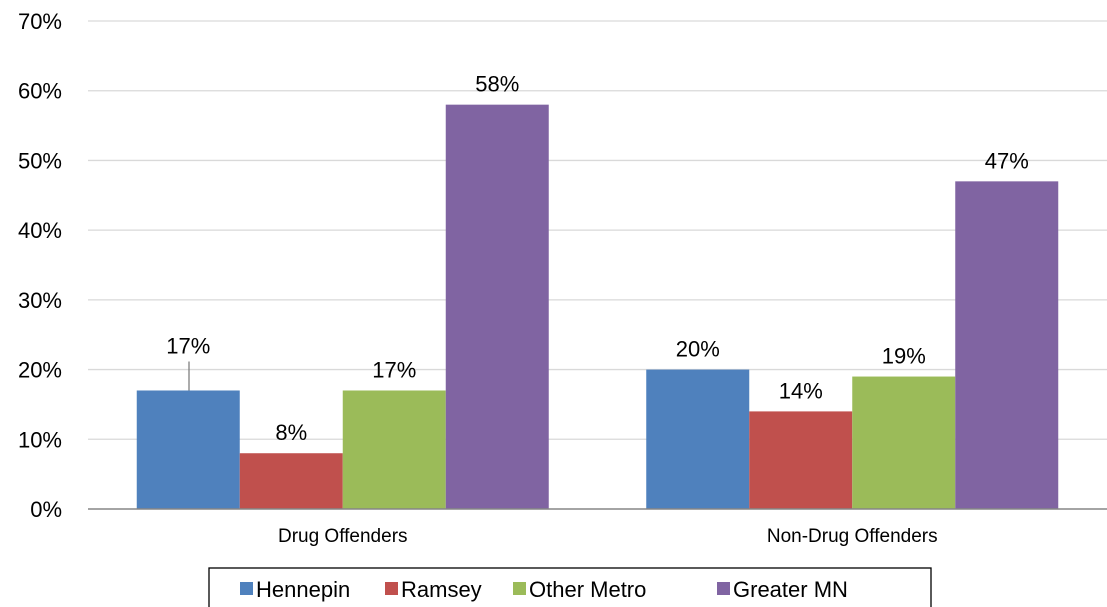 This screenshot has width=1107, height=607. Describe the element at coordinates (801, 390) in the screenshot. I see `data-label: 14%` at that location.